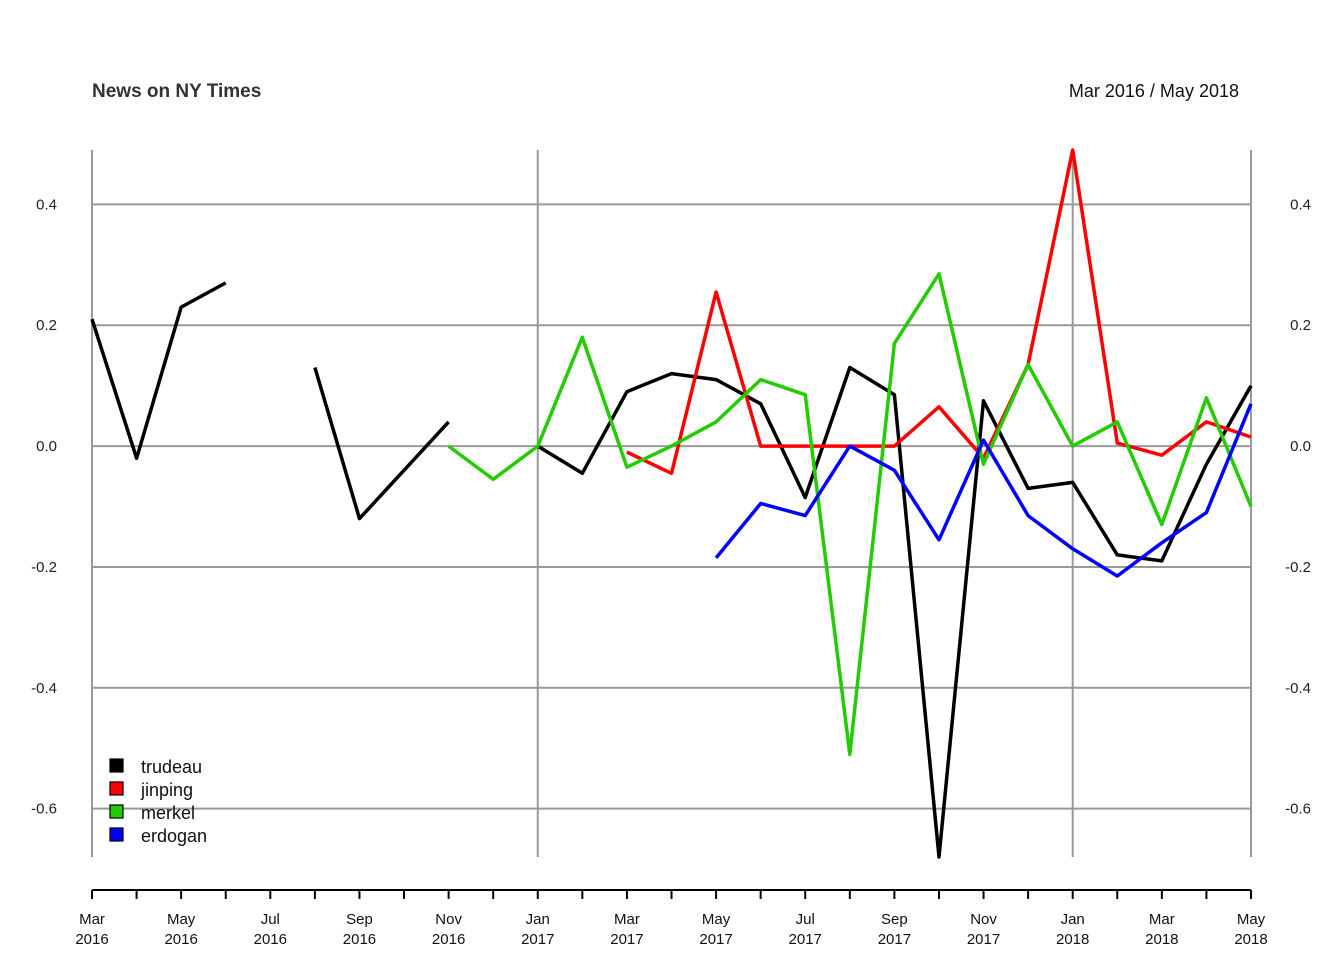 This screenshot has height=960, width=1344. Describe the element at coordinates (166, 790) in the screenshot. I see `legend-label-jinping: jinping` at that location.